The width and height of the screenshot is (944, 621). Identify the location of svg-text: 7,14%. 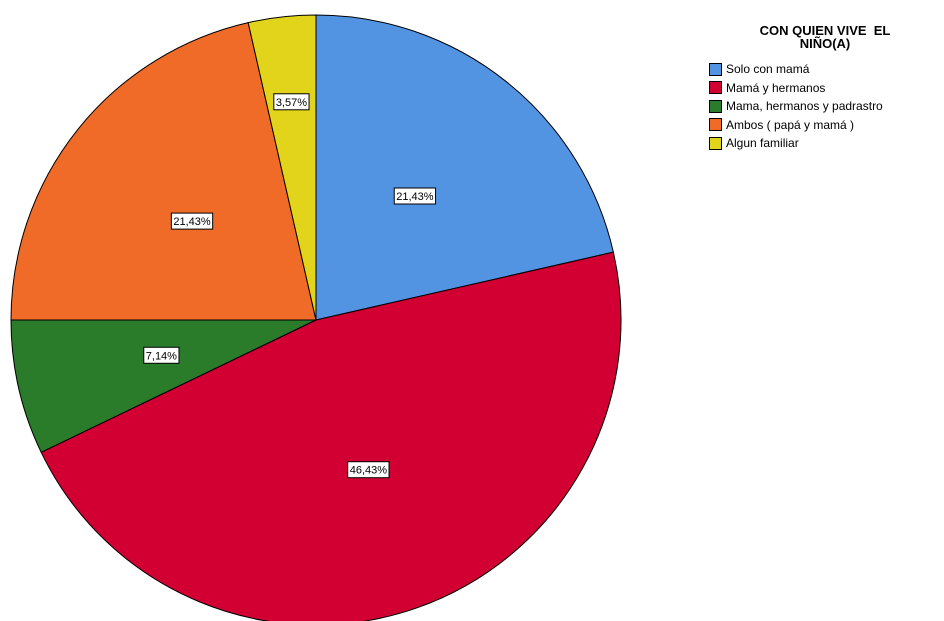
(161, 356).